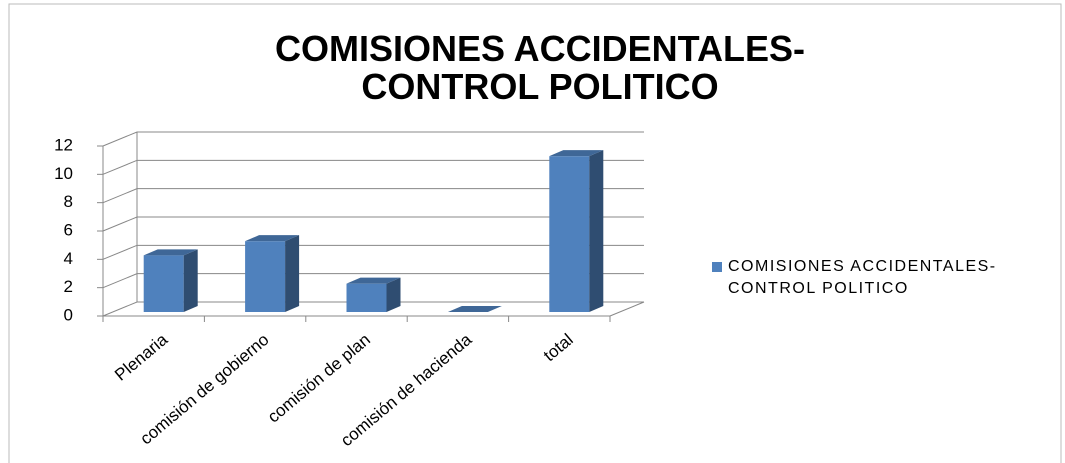 This screenshot has height=463, width=1065. Describe the element at coordinates (68, 286) in the screenshot. I see `y-tick-label: 2` at that location.